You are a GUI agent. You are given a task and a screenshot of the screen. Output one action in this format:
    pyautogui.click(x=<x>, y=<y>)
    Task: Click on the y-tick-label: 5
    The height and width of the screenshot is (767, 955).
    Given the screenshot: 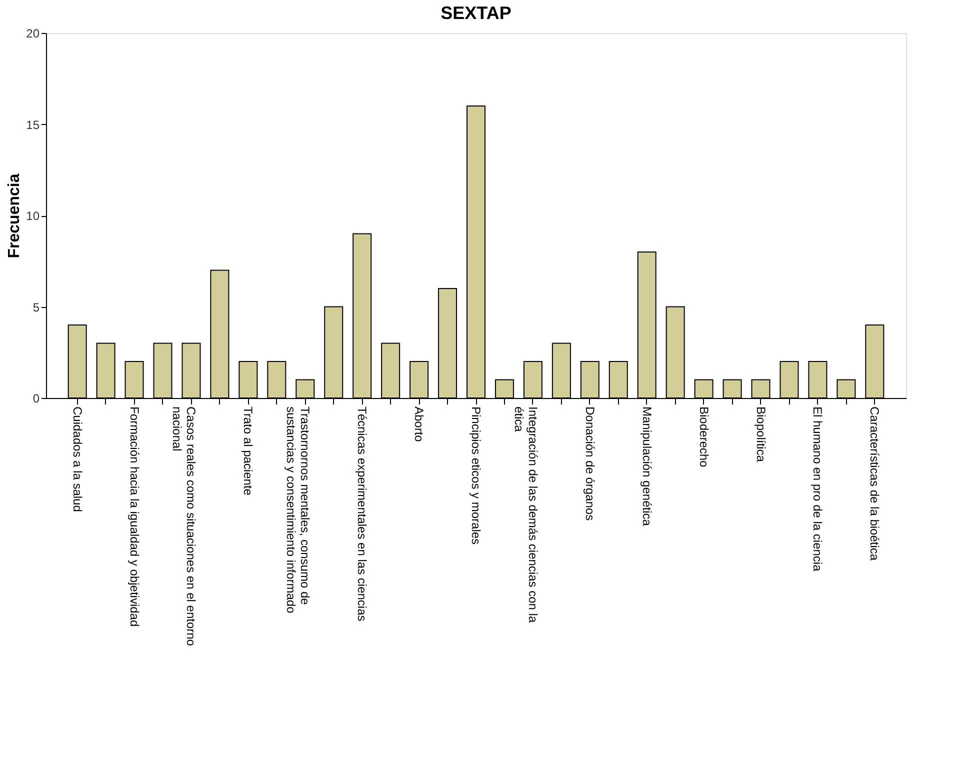 What is the action you would take?
    pyautogui.click(x=36, y=307)
    